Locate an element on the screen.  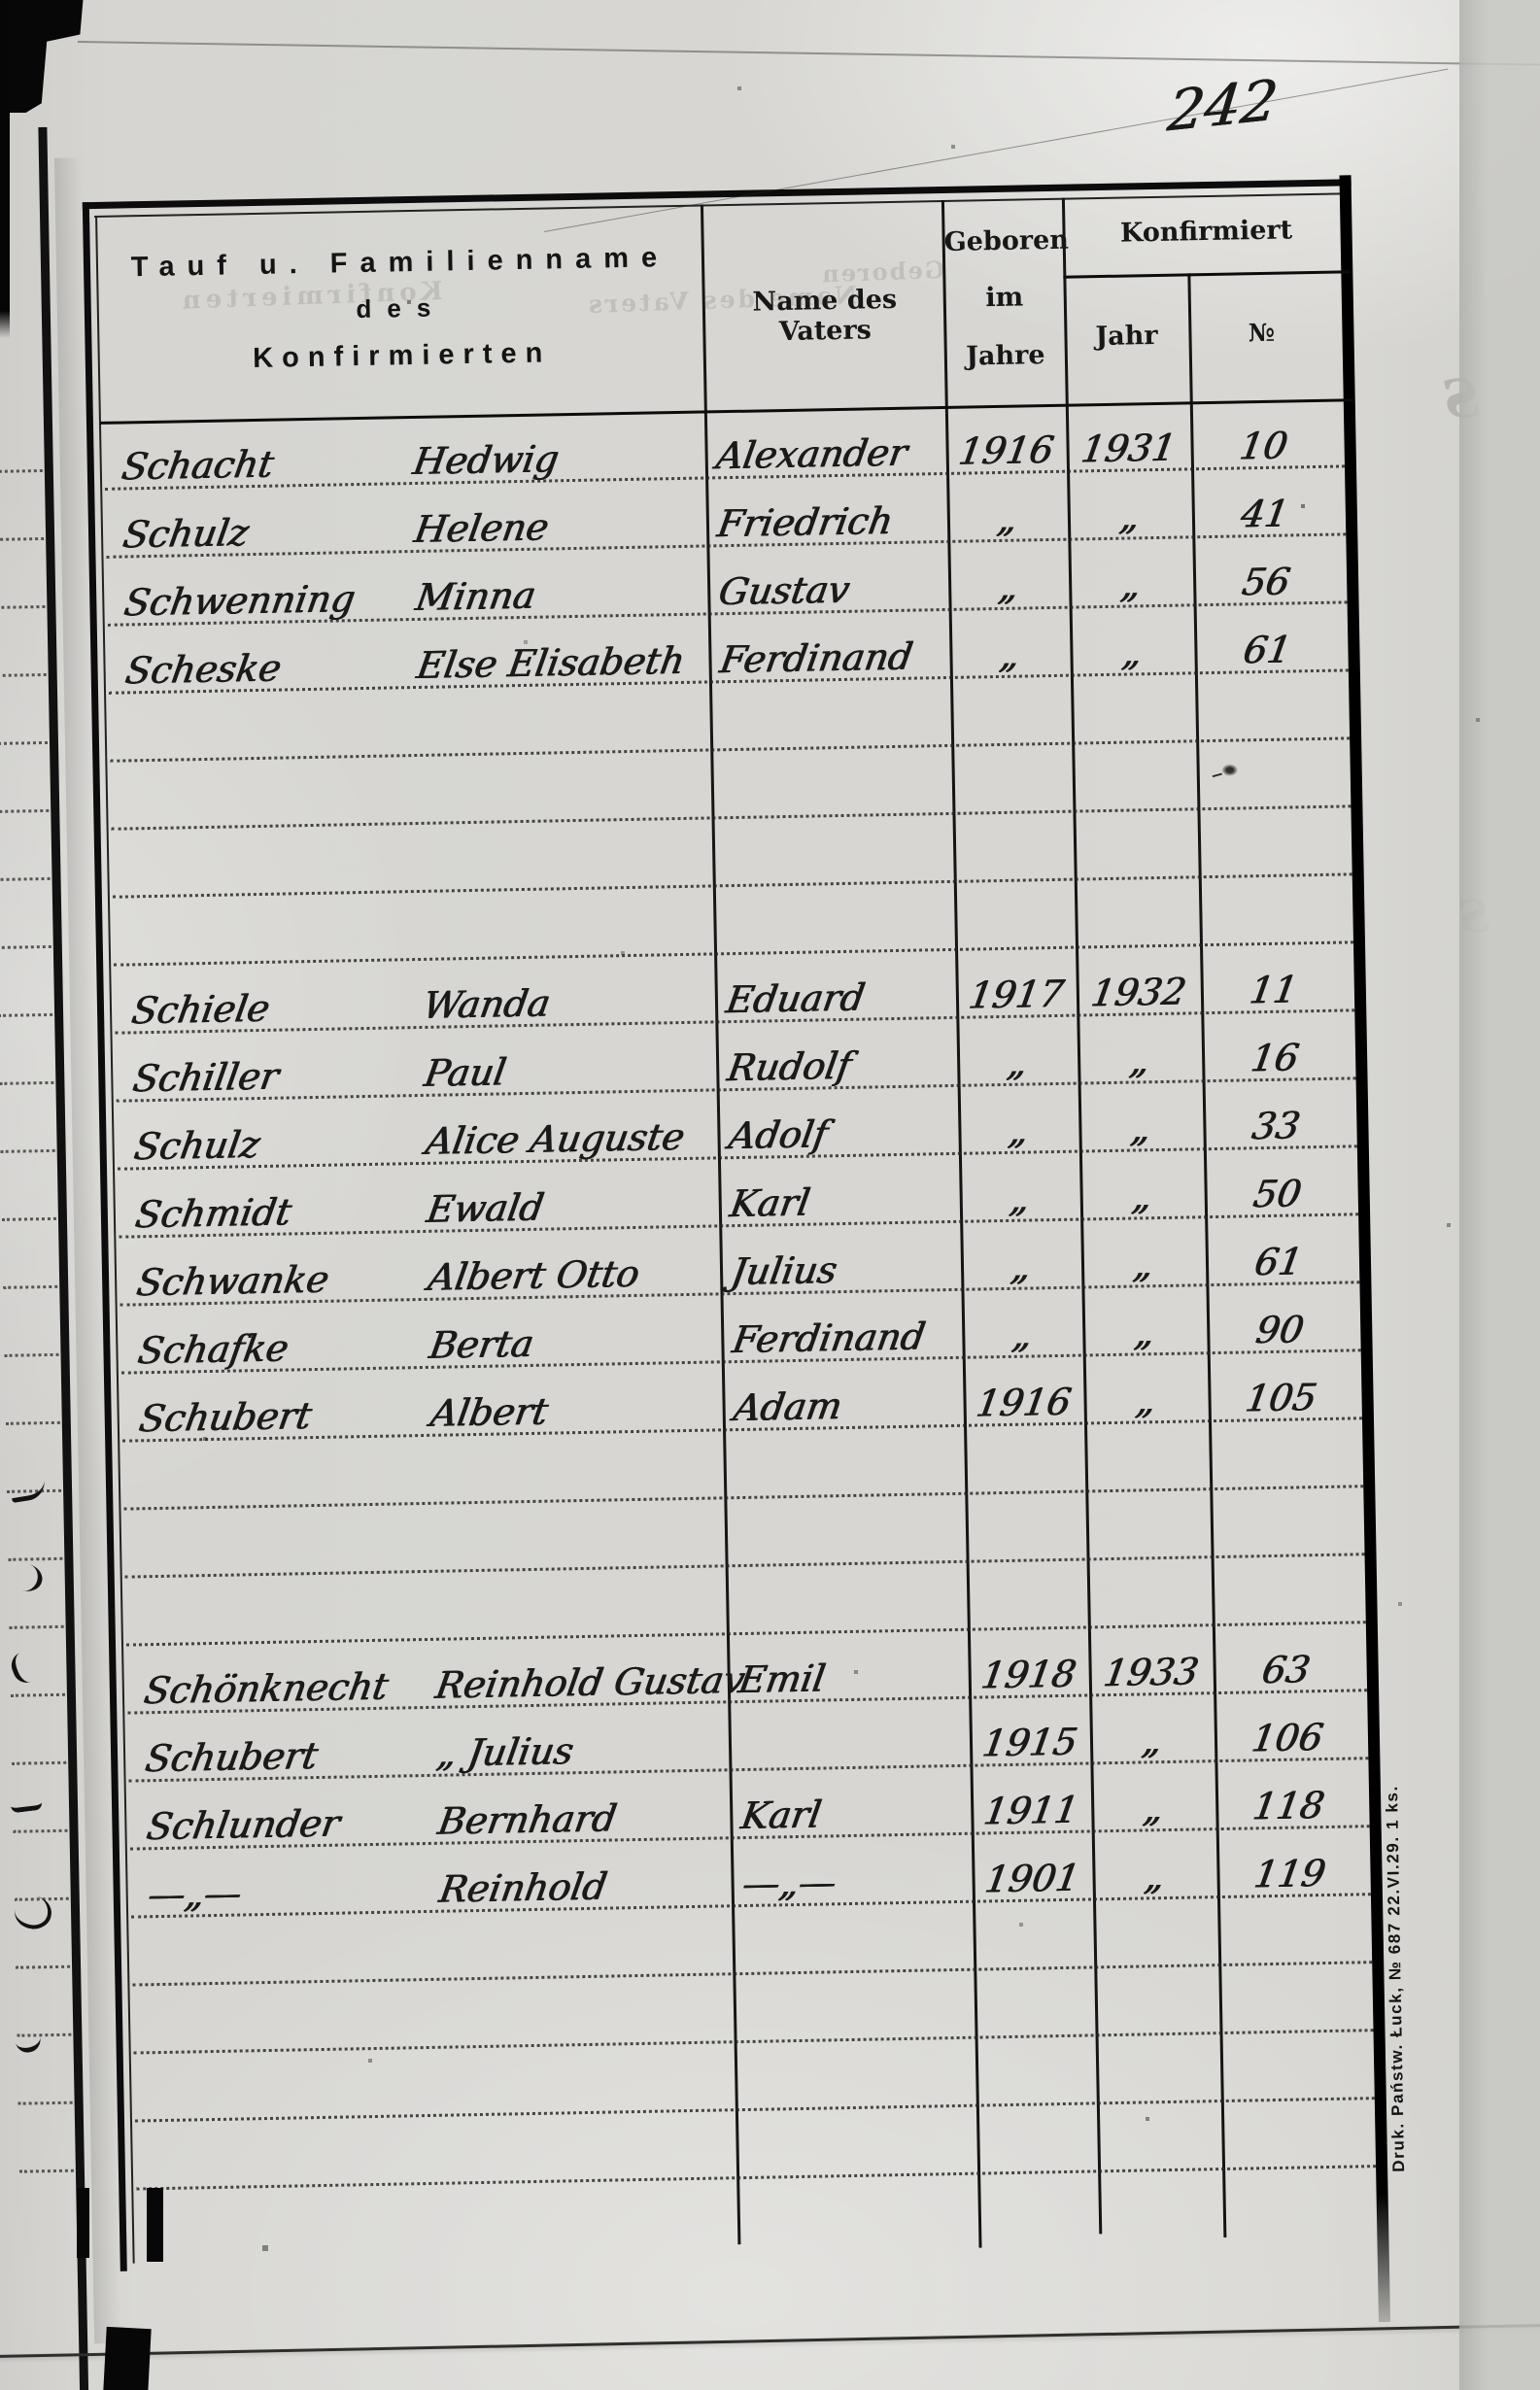
father-name-cell: Friedrich is located at coordinates (805, 522).